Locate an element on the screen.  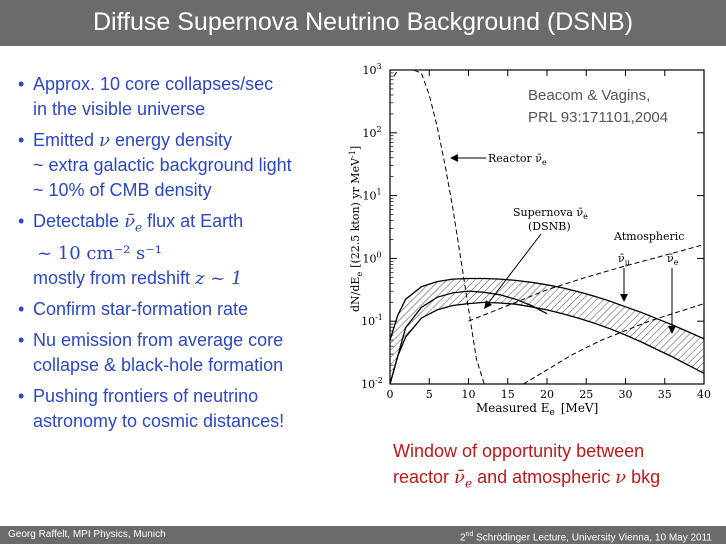
y-tick-label: 10³ is located at coordinates (371, 69).